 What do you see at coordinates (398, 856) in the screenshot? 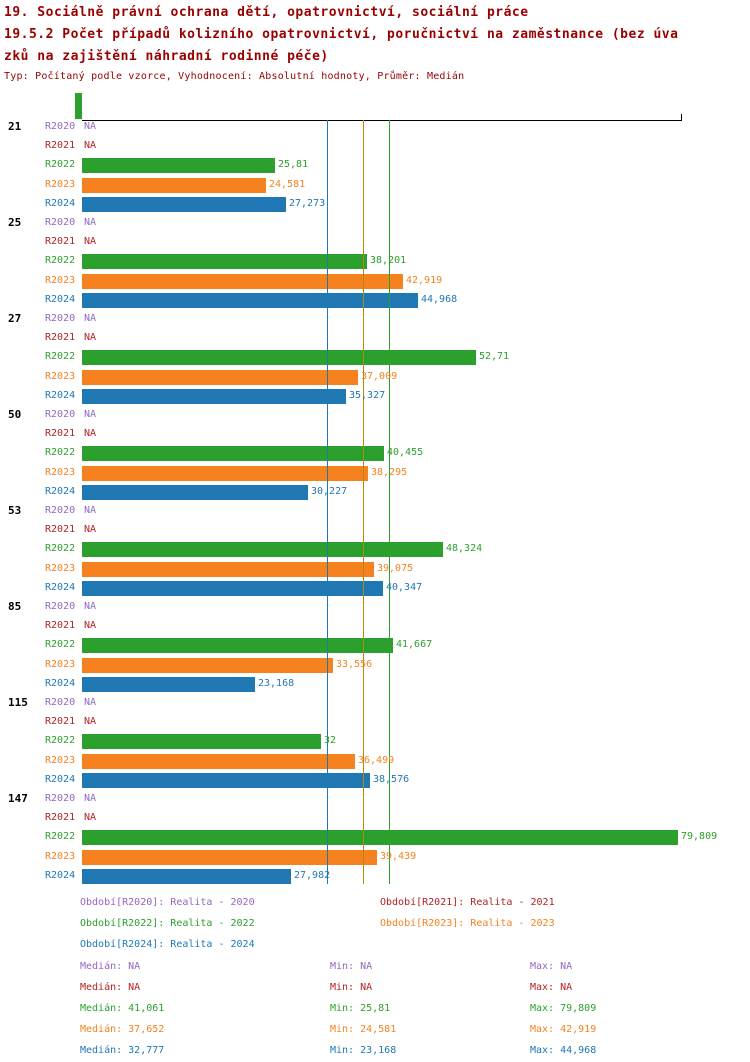
I see `value-label: 39,439` at bounding box center [398, 856].